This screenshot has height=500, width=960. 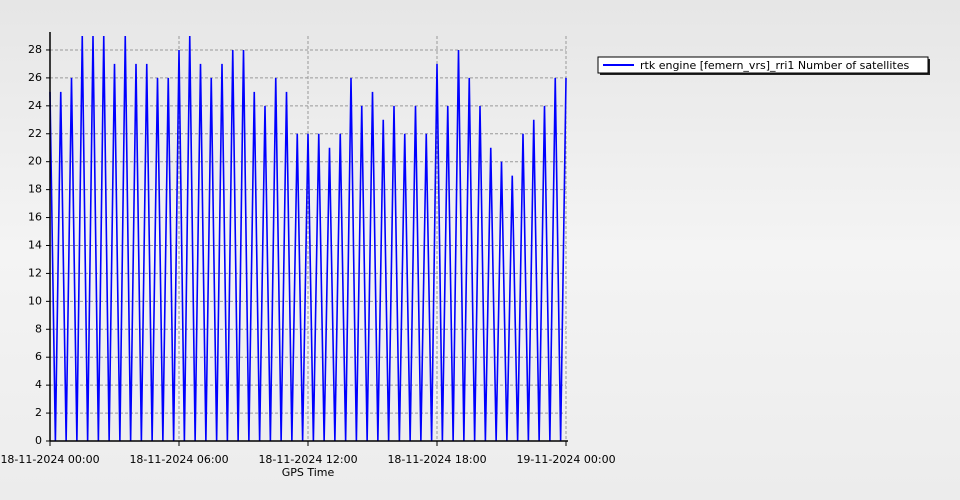 I want to click on y-tick-label: 18, so click(x=35, y=189).